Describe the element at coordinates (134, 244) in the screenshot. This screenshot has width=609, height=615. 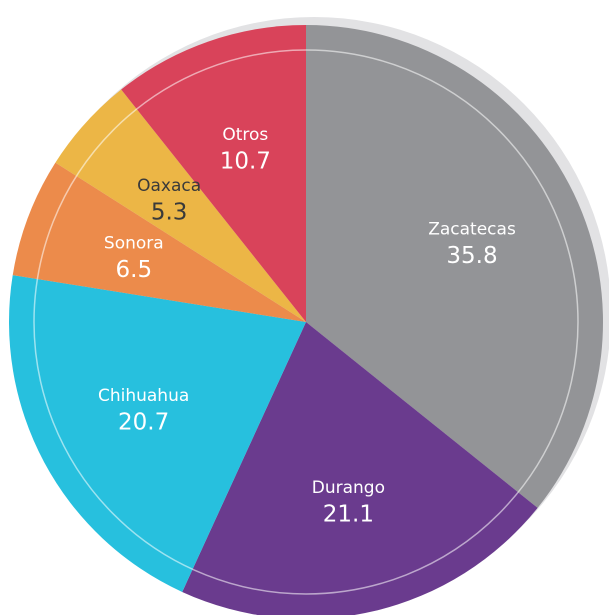
I see `slice-name: Sonora` at that location.